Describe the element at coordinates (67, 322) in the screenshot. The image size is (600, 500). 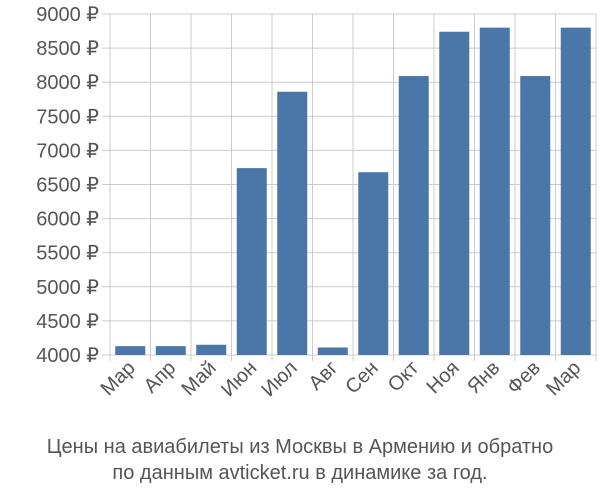
I see `y-tick-label: 4500 ₽` at that location.